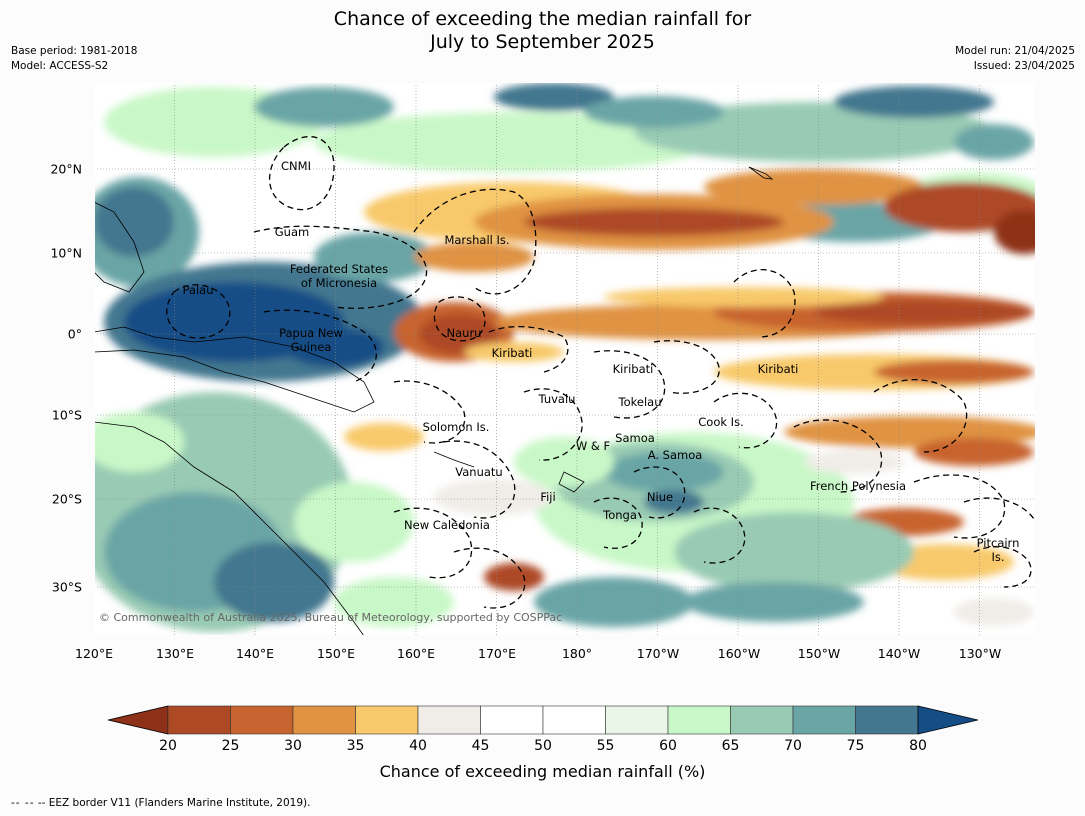 The image size is (1085, 816). What do you see at coordinates (447, 525) in the screenshot?
I see `label-new-caledonia: New Caledonia` at bounding box center [447, 525].